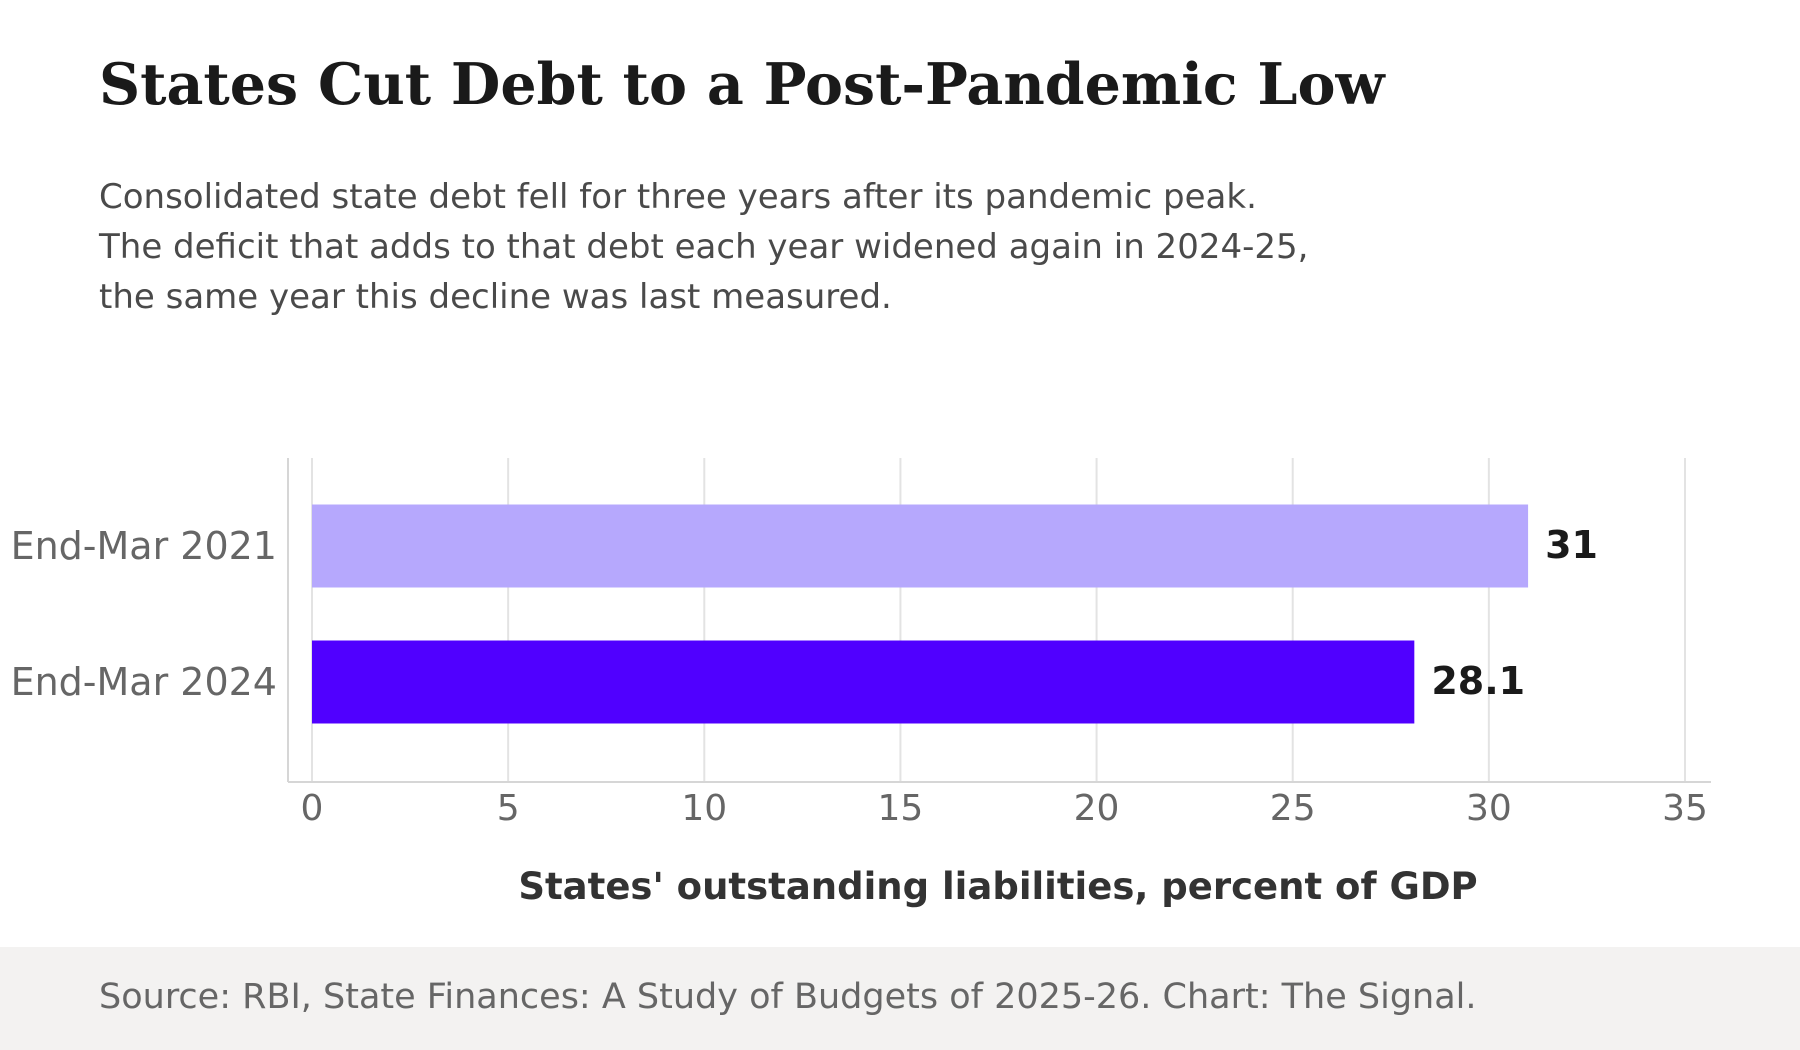  Describe the element at coordinates (1685, 808) in the screenshot. I see `x-tick-label: 35` at that location.